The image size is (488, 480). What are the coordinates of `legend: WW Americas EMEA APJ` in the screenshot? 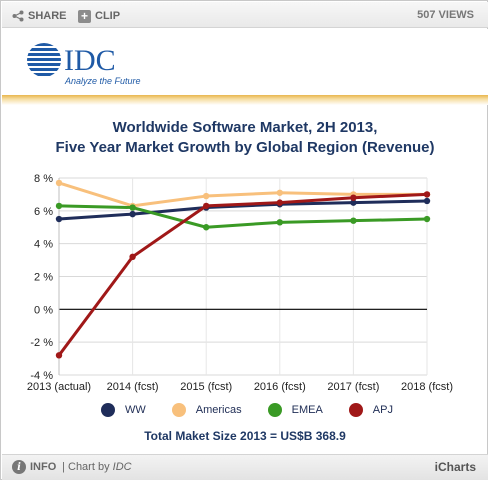 It's located at (260, 410).